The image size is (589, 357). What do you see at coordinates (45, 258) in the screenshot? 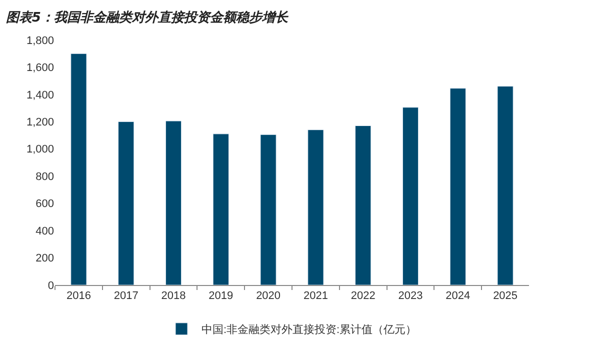
I see `y-tick-label: 200` at bounding box center [45, 258].